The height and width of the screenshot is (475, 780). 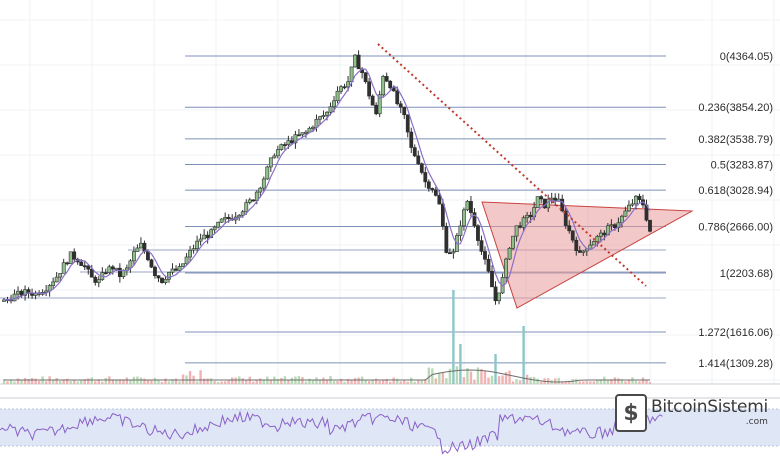 I want to click on watermark-suffix: .com, so click(x=756, y=422).